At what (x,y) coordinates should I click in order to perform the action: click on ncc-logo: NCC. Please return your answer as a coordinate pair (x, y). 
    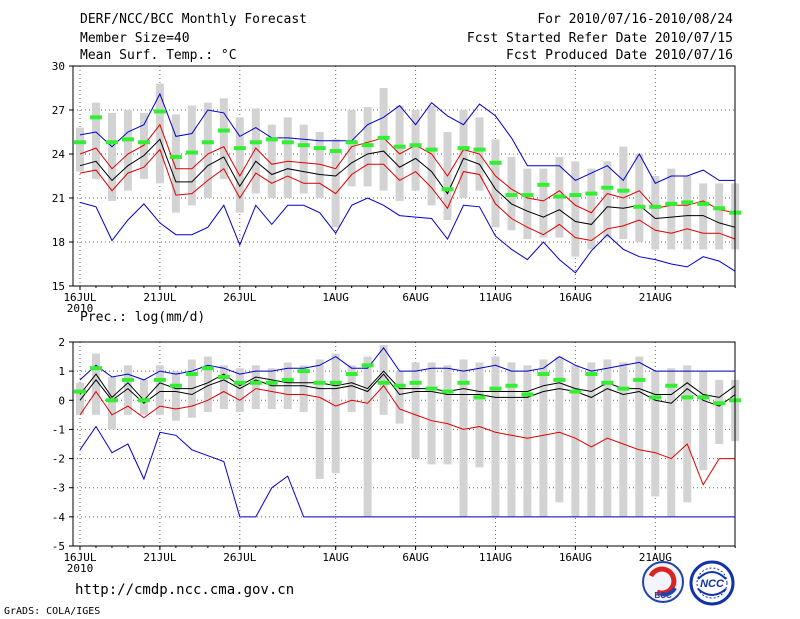
    Looking at the image, I should click on (712, 583).